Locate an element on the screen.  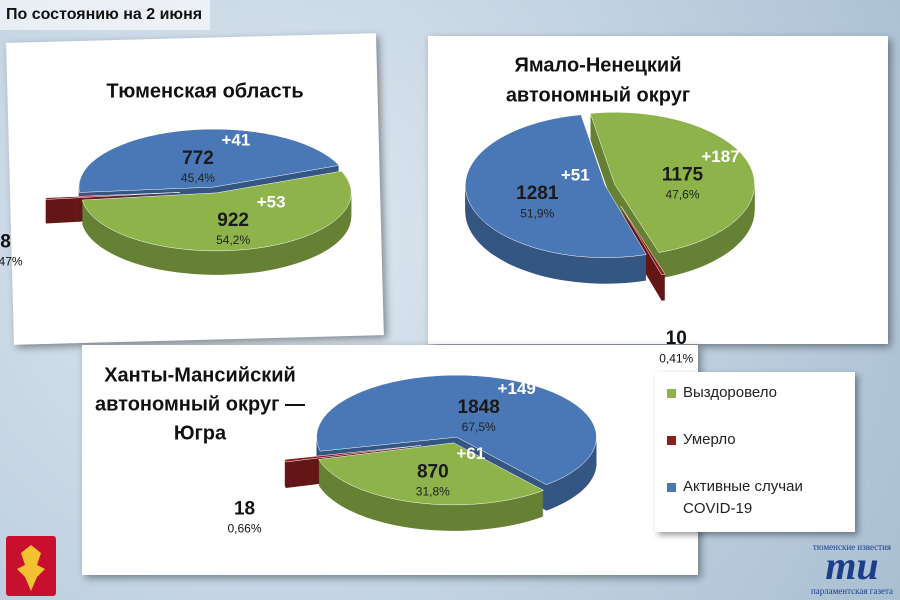
header-bg is located at coordinates (105, 15).